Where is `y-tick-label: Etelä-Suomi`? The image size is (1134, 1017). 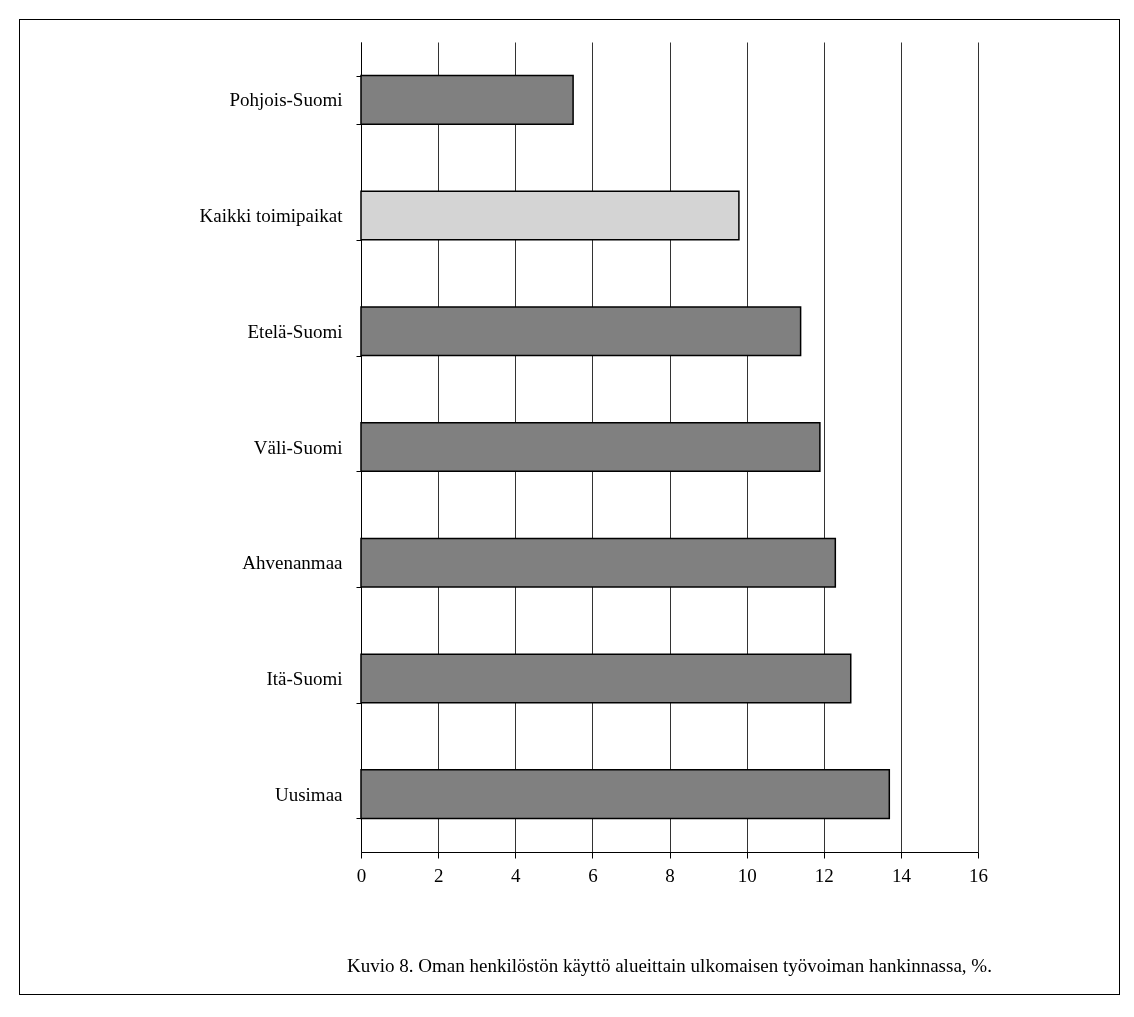 y-tick-label: Etelä-Suomi is located at coordinates (295, 331).